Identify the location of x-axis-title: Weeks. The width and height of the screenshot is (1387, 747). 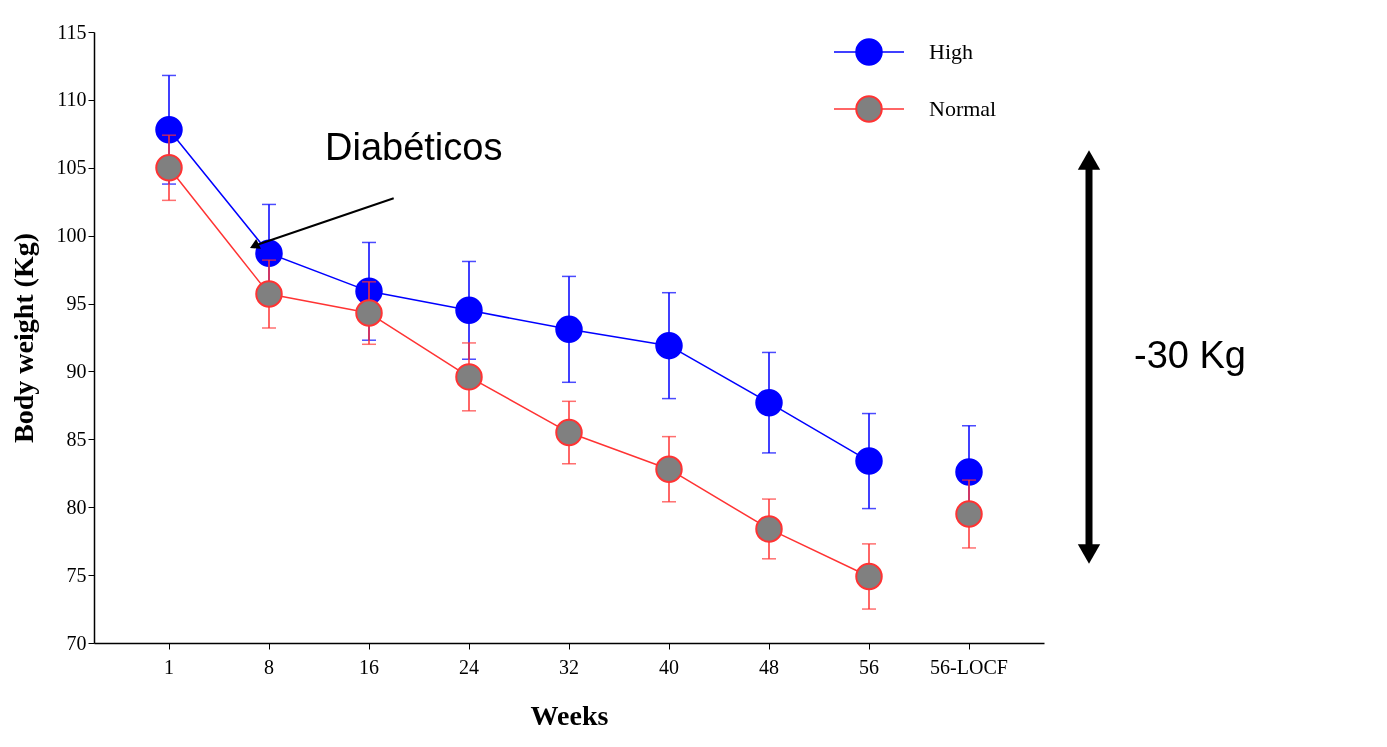
(569, 715).